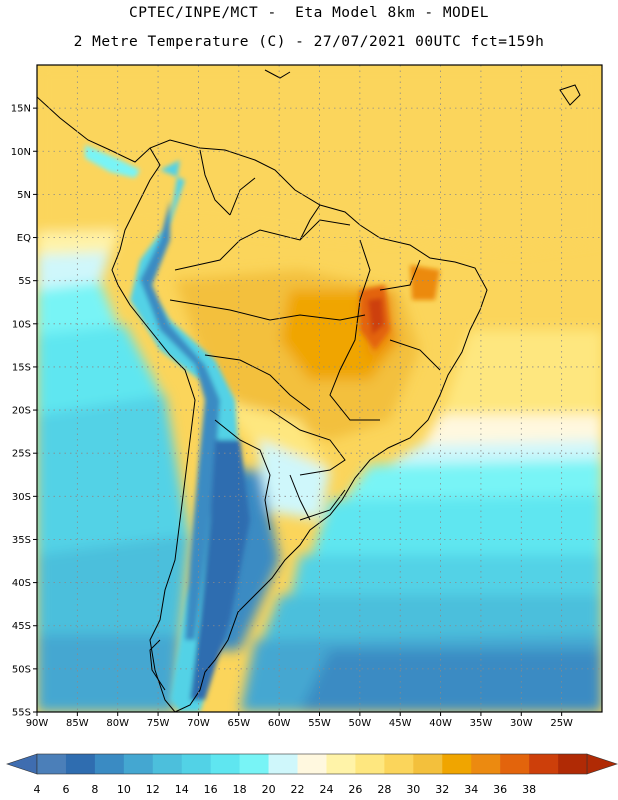 Image resolution: width=618 pixels, height=800 pixels. I want to click on lat-label: 20S, so click(21, 411).